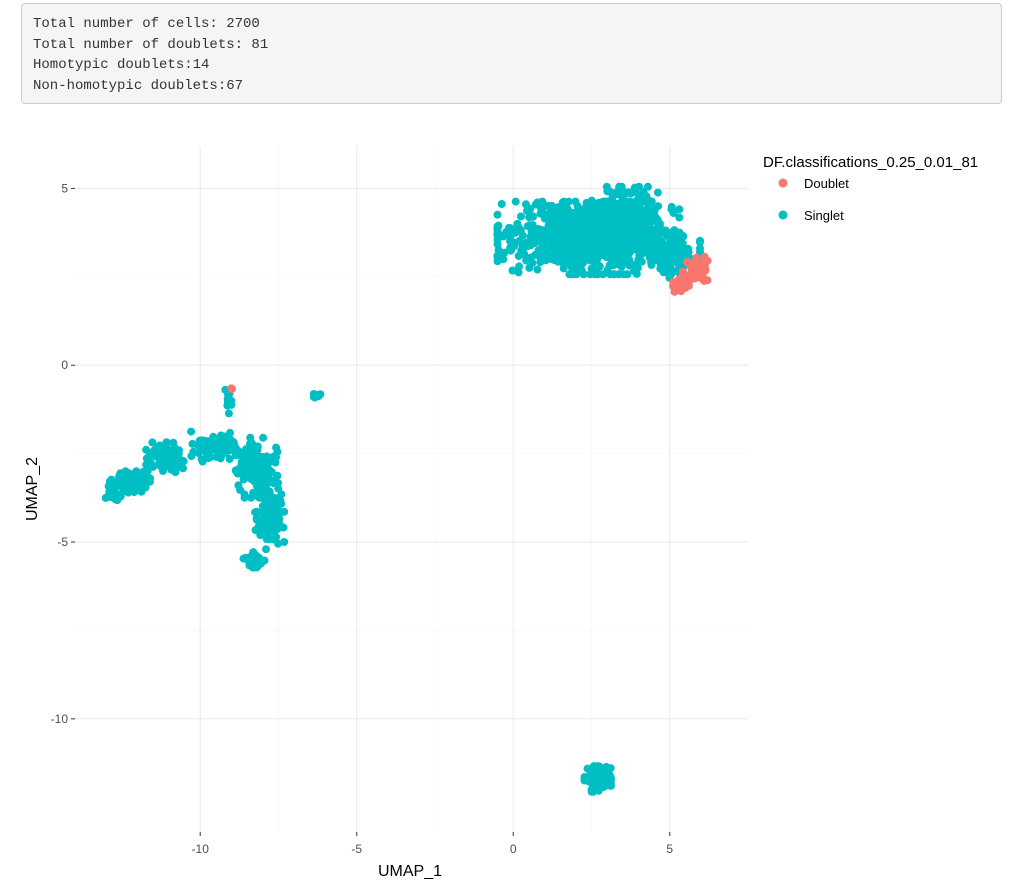 The width and height of the screenshot is (1010, 892). I want to click on y-tick-label: 5, so click(64, 188).